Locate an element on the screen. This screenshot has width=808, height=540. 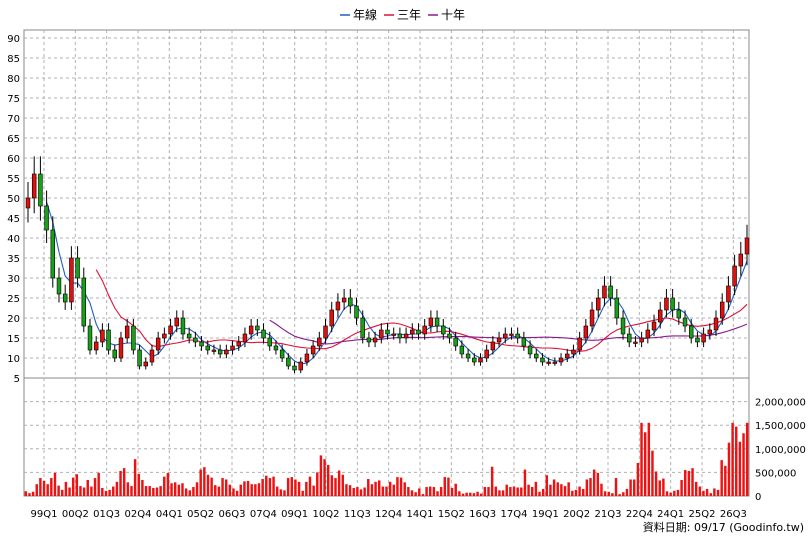
price-tick-label: 5 is located at coordinates (17, 379).